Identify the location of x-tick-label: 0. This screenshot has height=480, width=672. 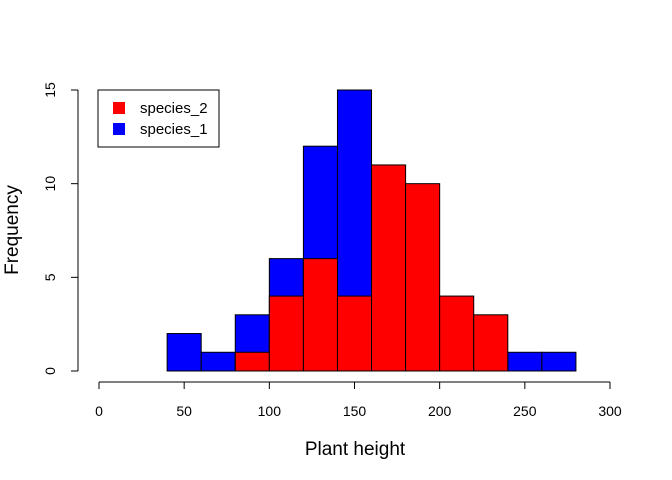
(99, 411).